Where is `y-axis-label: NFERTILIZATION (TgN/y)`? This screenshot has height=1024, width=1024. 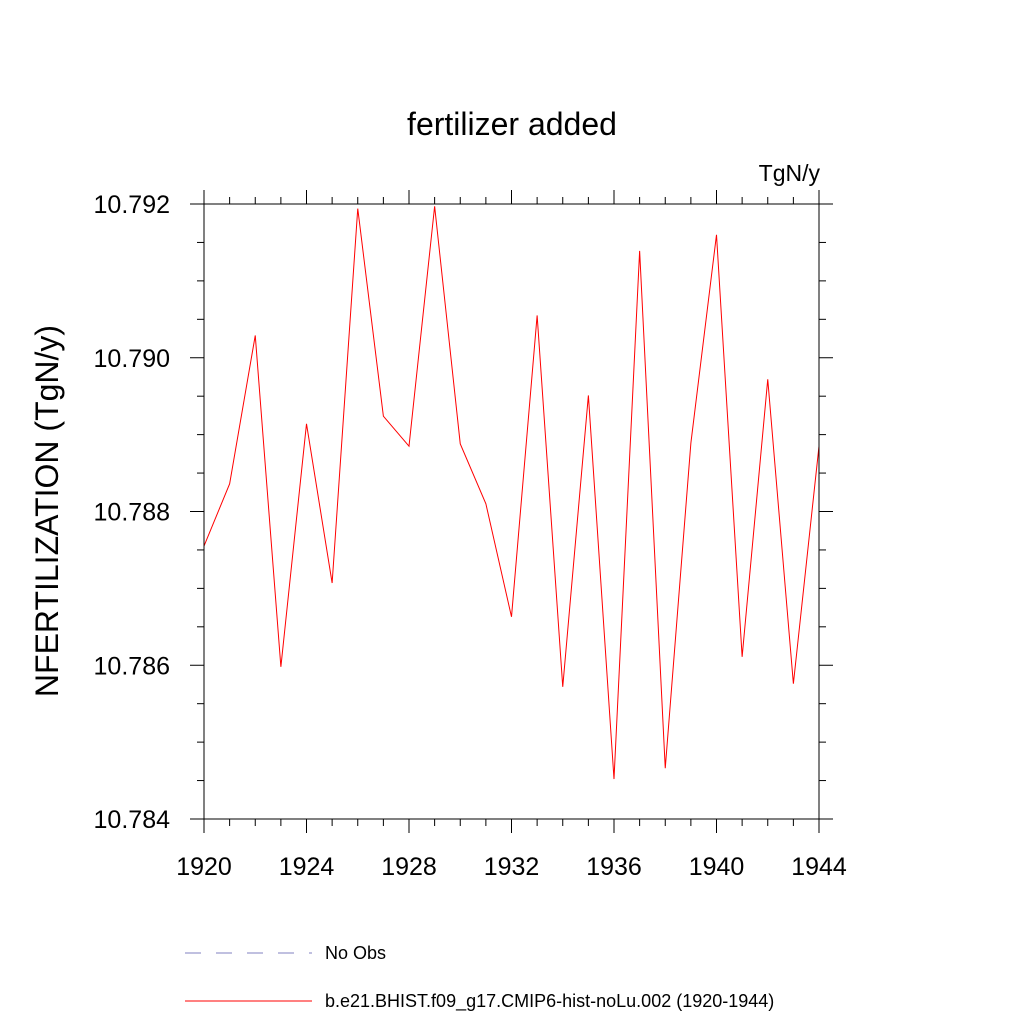 y-axis-label: NFERTILIZATION (TgN/y) is located at coordinates (47, 511).